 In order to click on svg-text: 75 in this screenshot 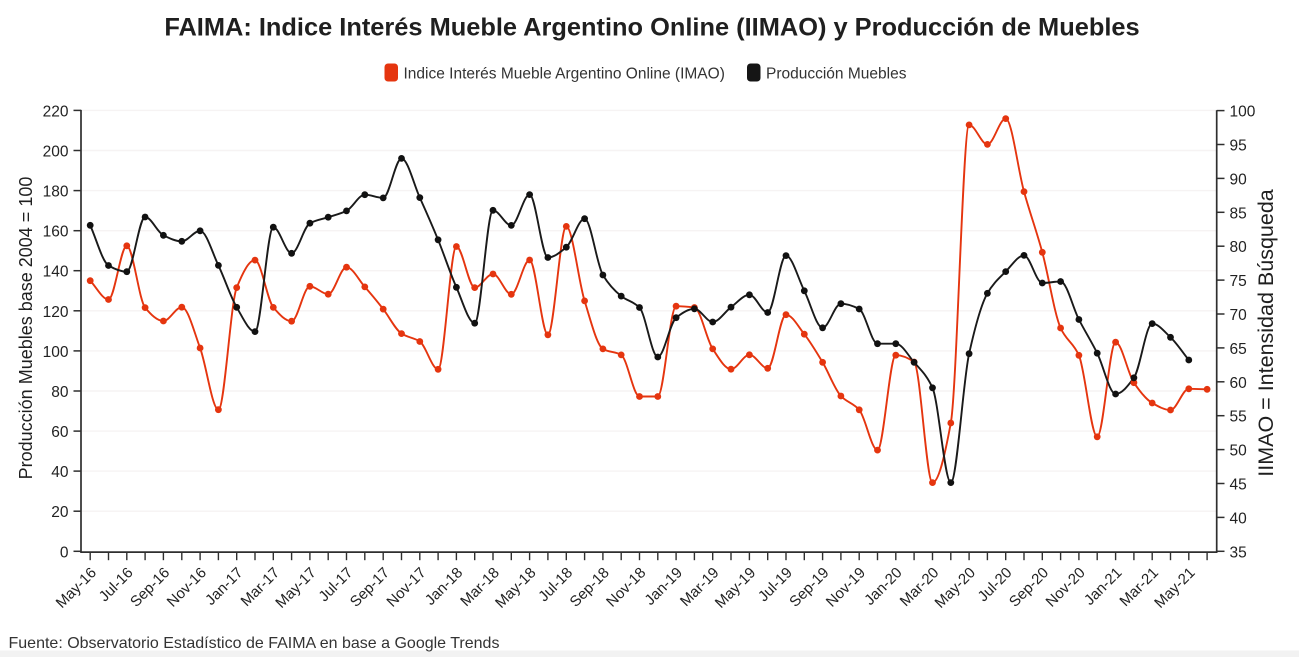, I will do `click(1238, 281)`.